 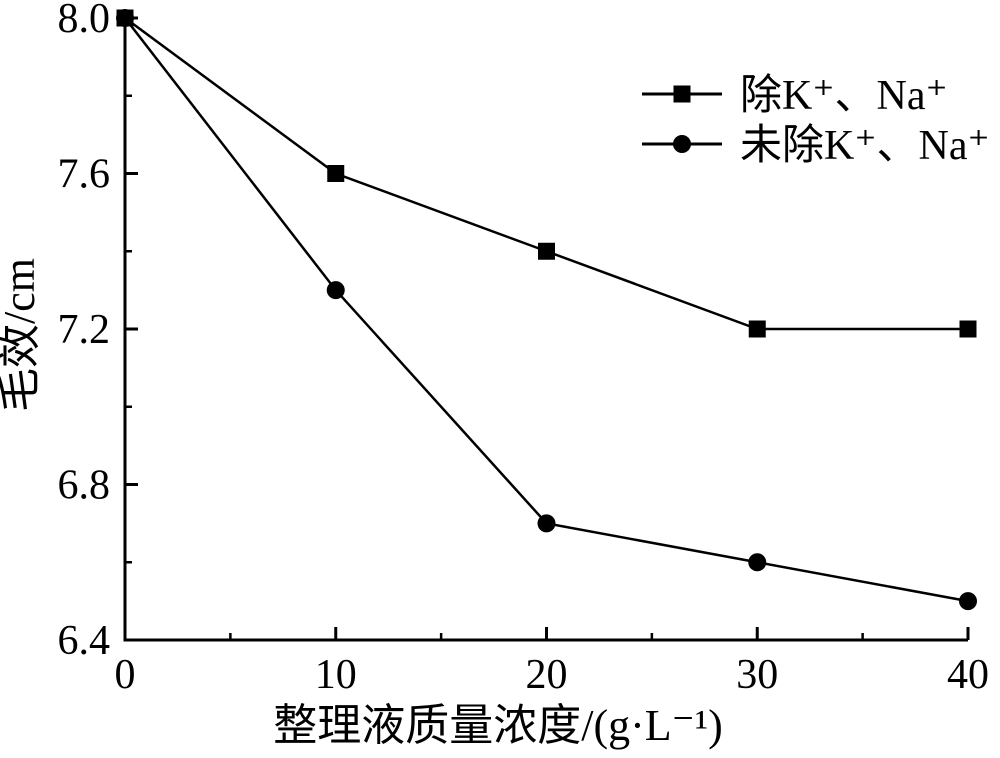 I want to click on y-tick-label: 7.2, so click(x=84, y=330).